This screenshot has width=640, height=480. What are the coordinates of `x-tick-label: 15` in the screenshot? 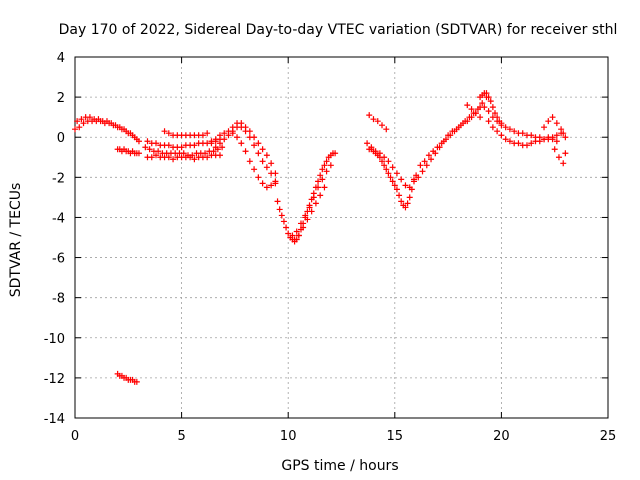 It's located at (395, 436).